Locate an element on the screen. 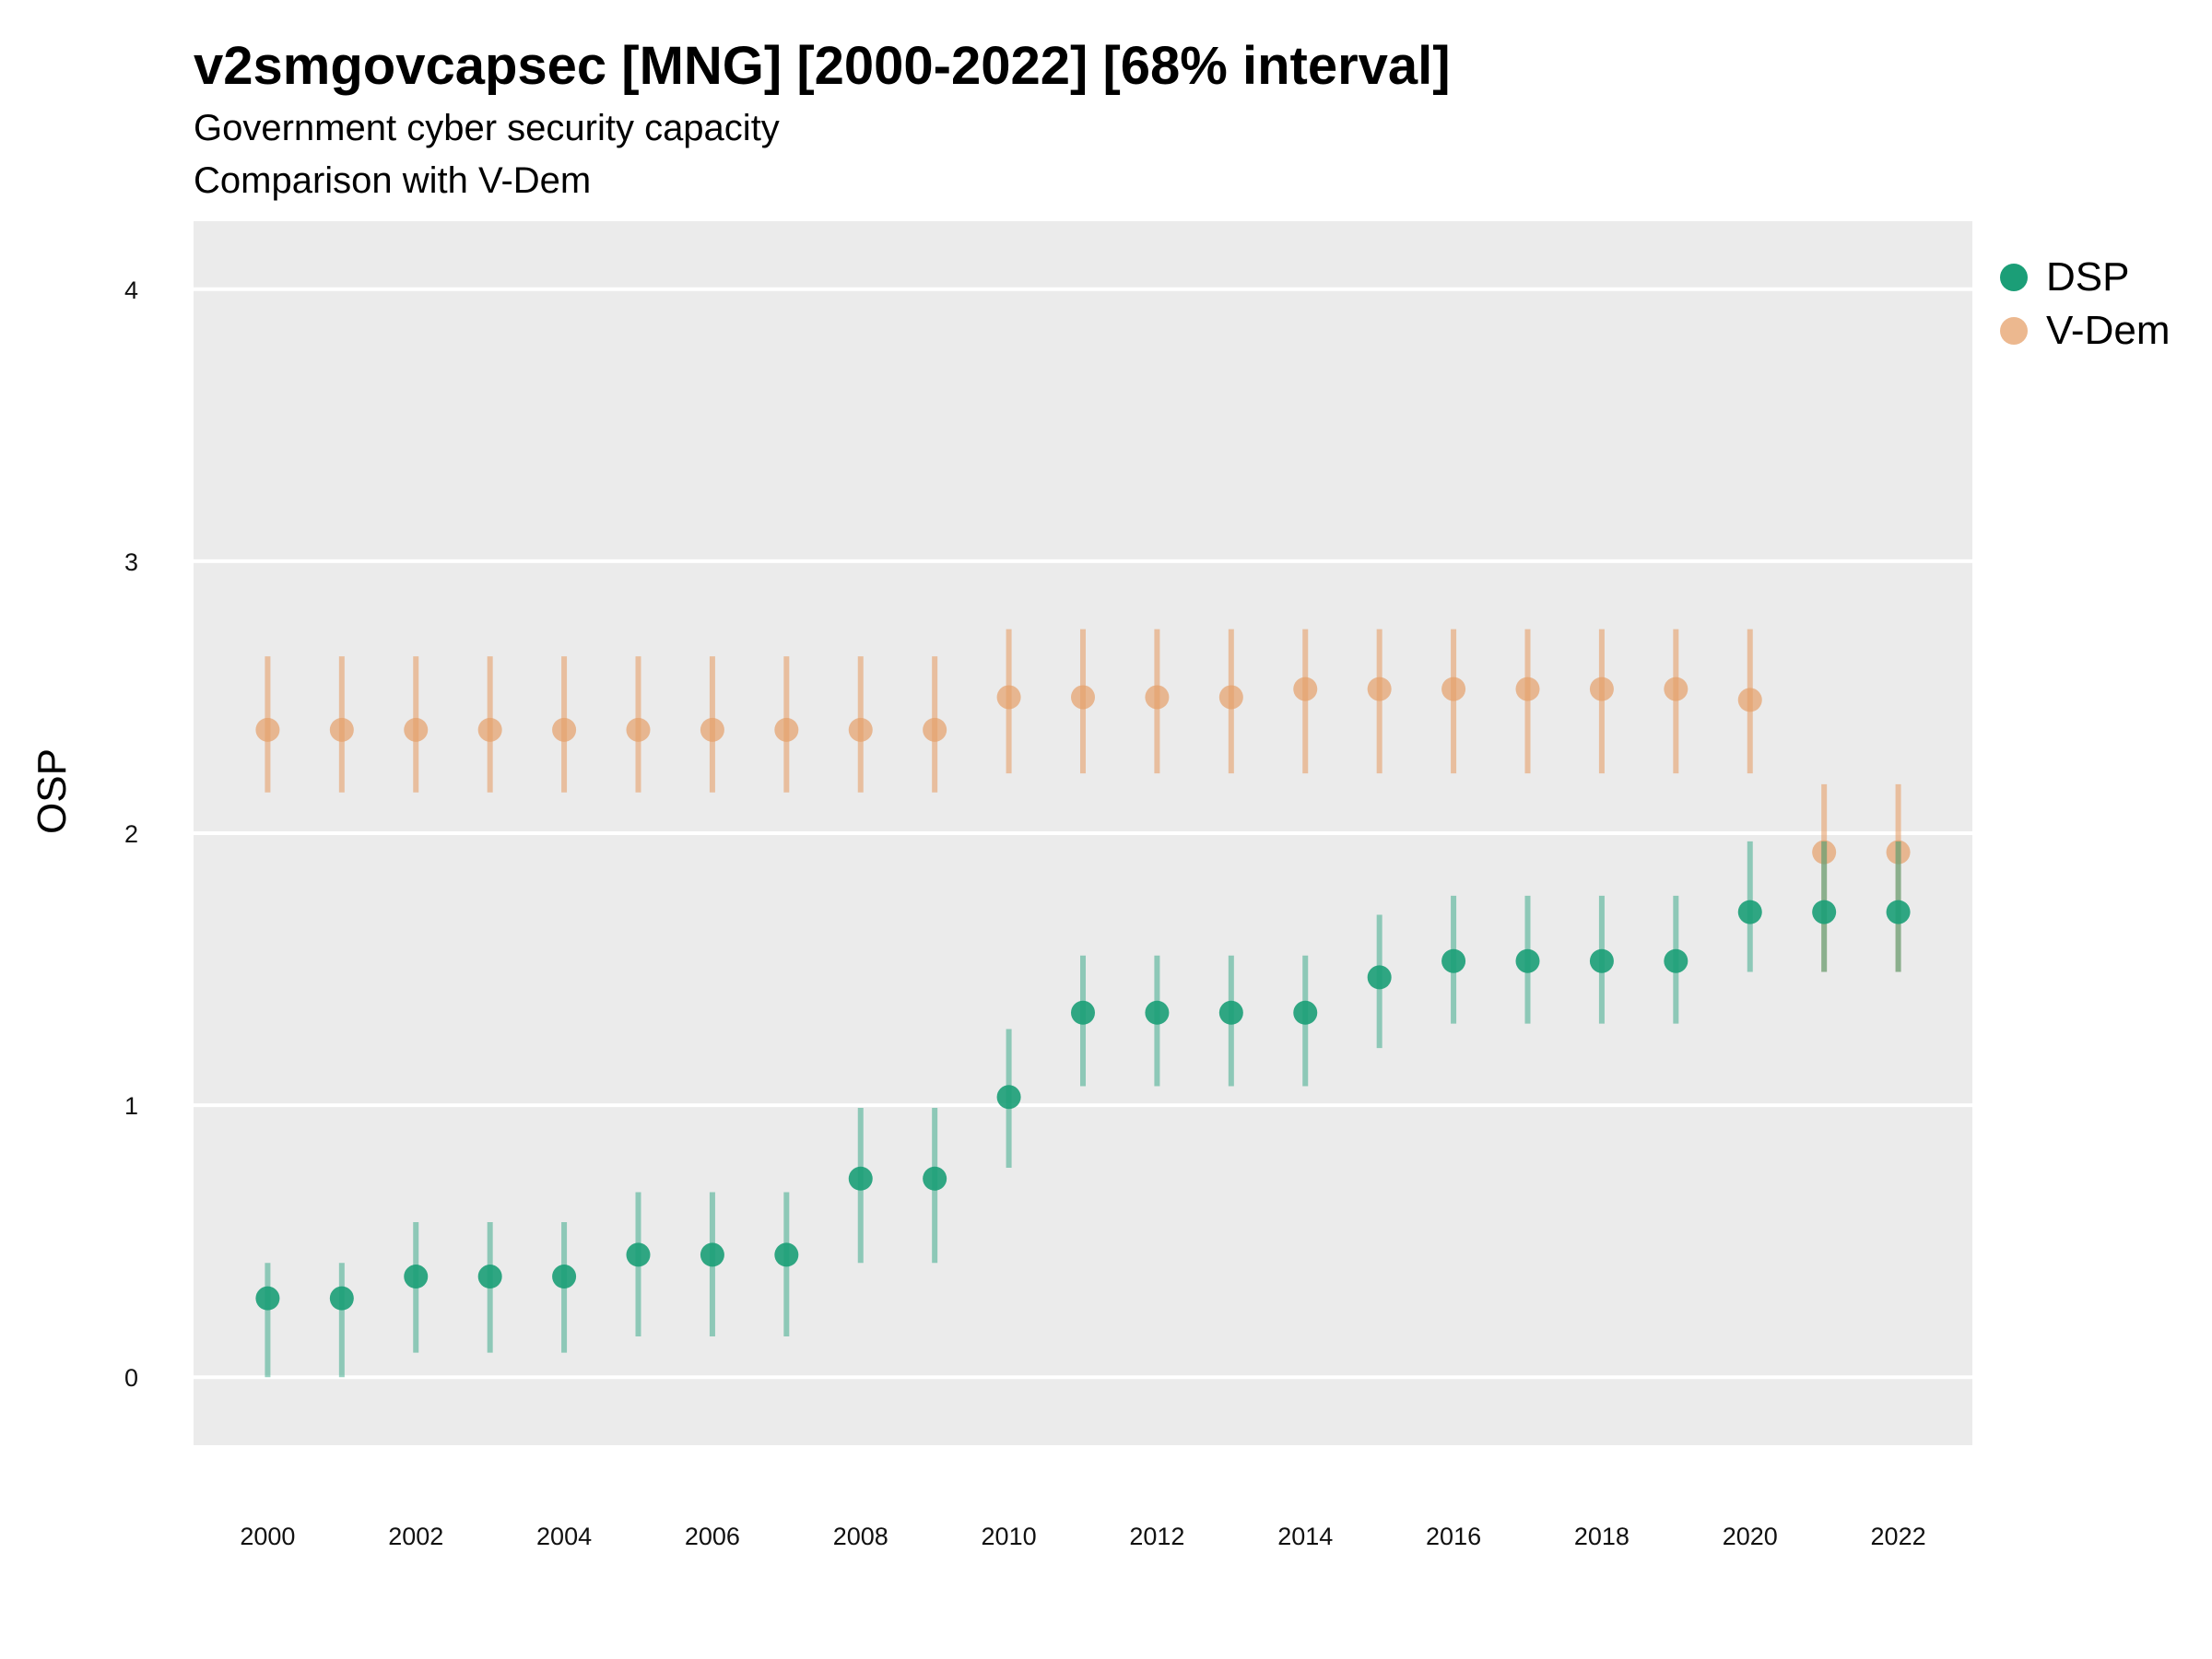  point-vdem-2004 is located at coordinates (564, 729).